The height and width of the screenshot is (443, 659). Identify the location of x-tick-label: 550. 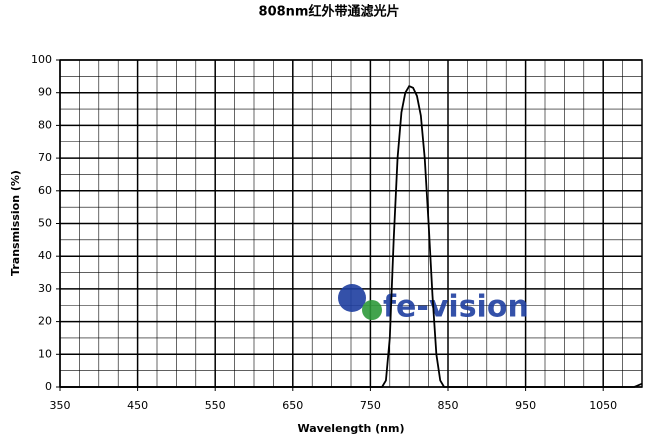
(215, 405).